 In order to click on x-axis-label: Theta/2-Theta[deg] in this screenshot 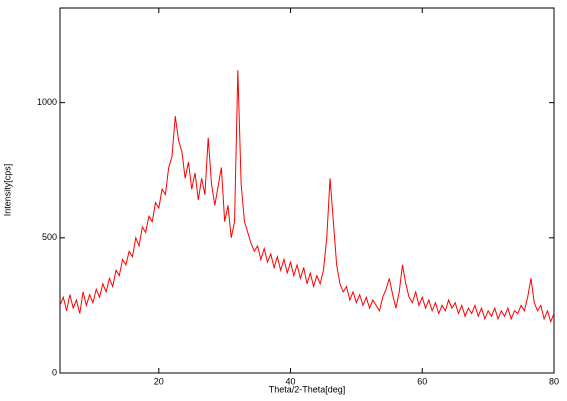, I will do `click(307, 389)`.